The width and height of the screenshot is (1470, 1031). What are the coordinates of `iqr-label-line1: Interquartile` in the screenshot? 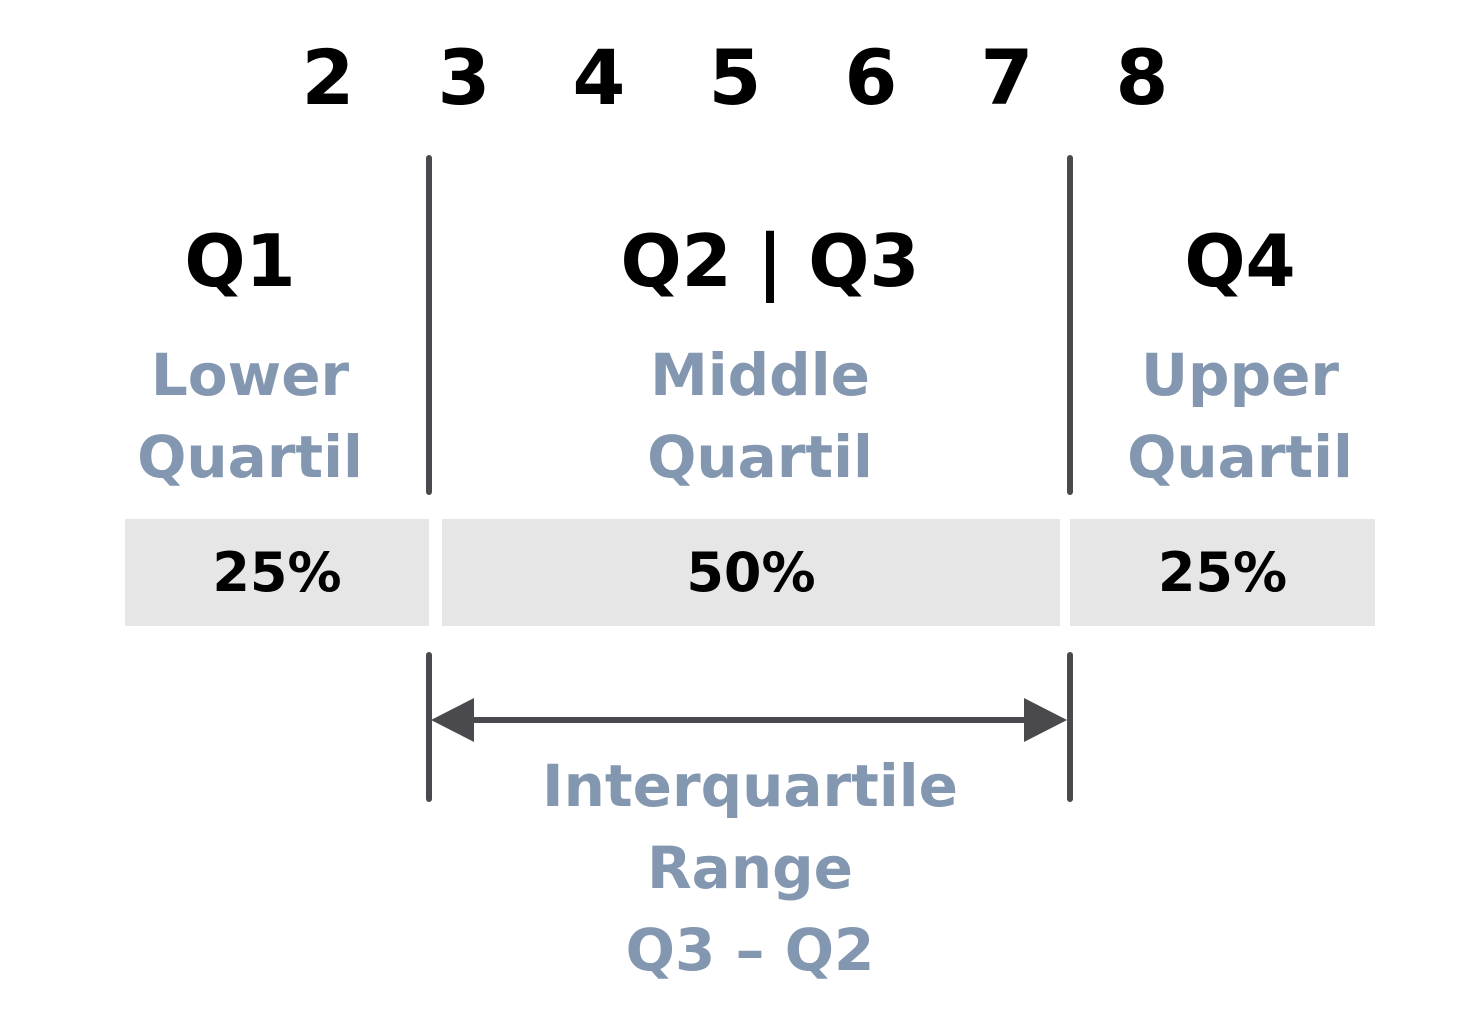 It's located at (750, 786).